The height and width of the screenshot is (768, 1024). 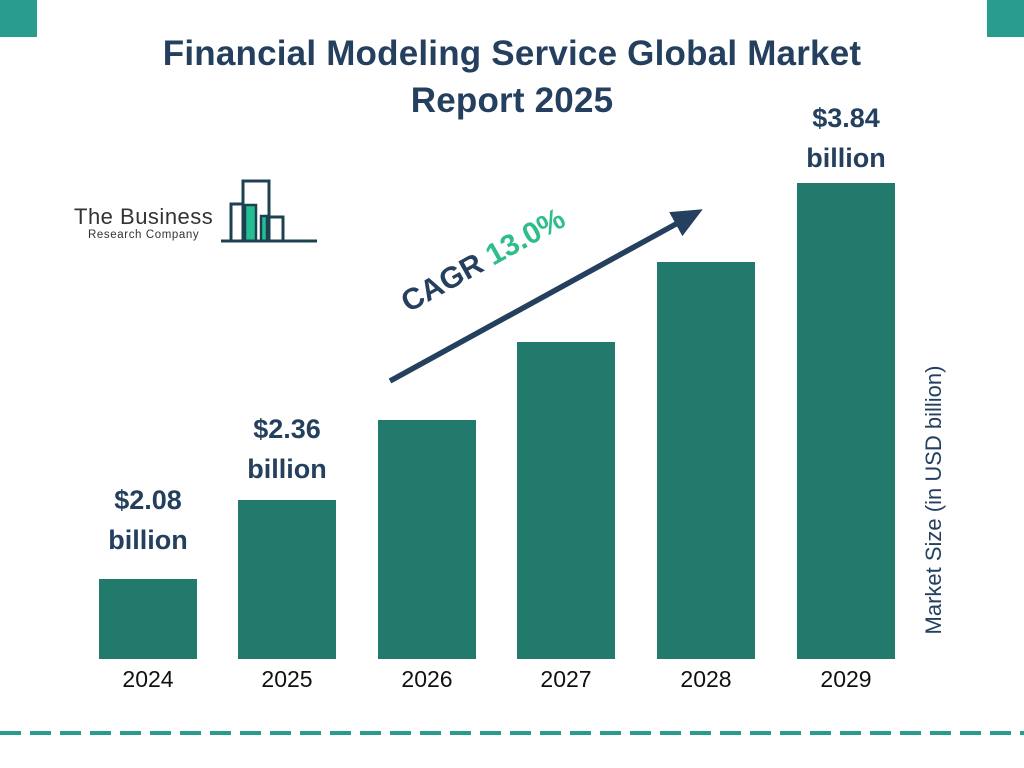 What do you see at coordinates (545, 296) in the screenshot?
I see `cagr-trend-arrow` at bounding box center [545, 296].